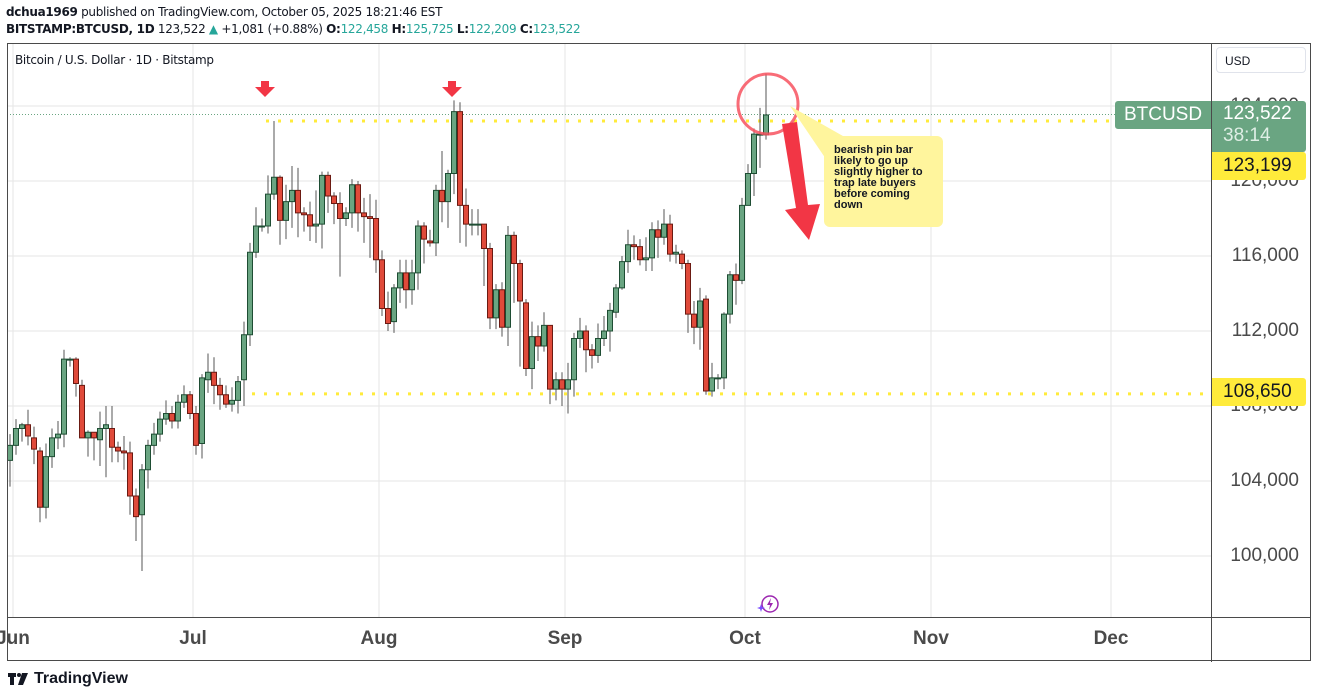 The height and width of the screenshot is (698, 1318). Describe the element at coordinates (875, 183) in the screenshot. I see `annotation-line: trap late buyers` at that location.